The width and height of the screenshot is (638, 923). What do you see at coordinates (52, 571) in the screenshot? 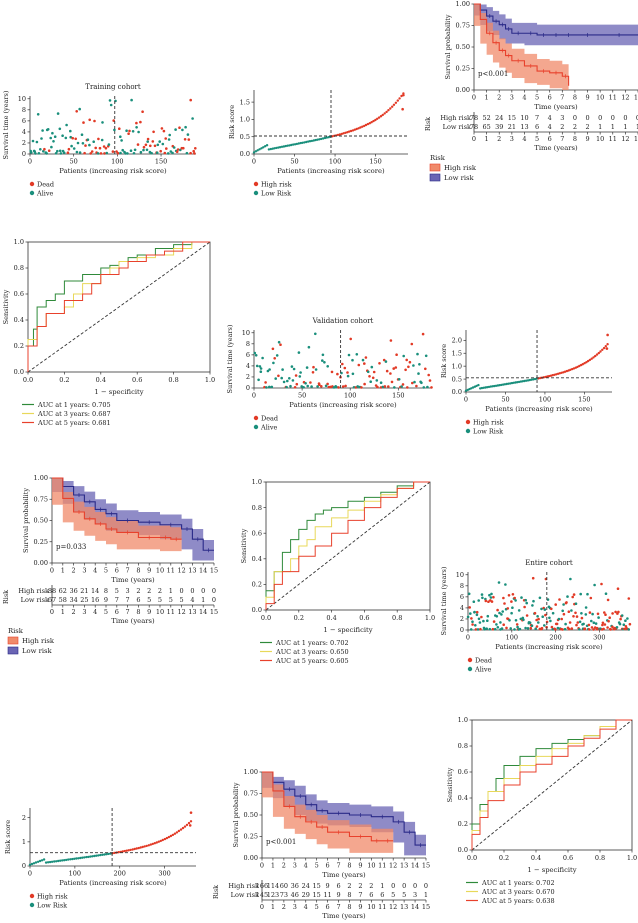
I see `x-tick-label: 0` at bounding box center [52, 571].